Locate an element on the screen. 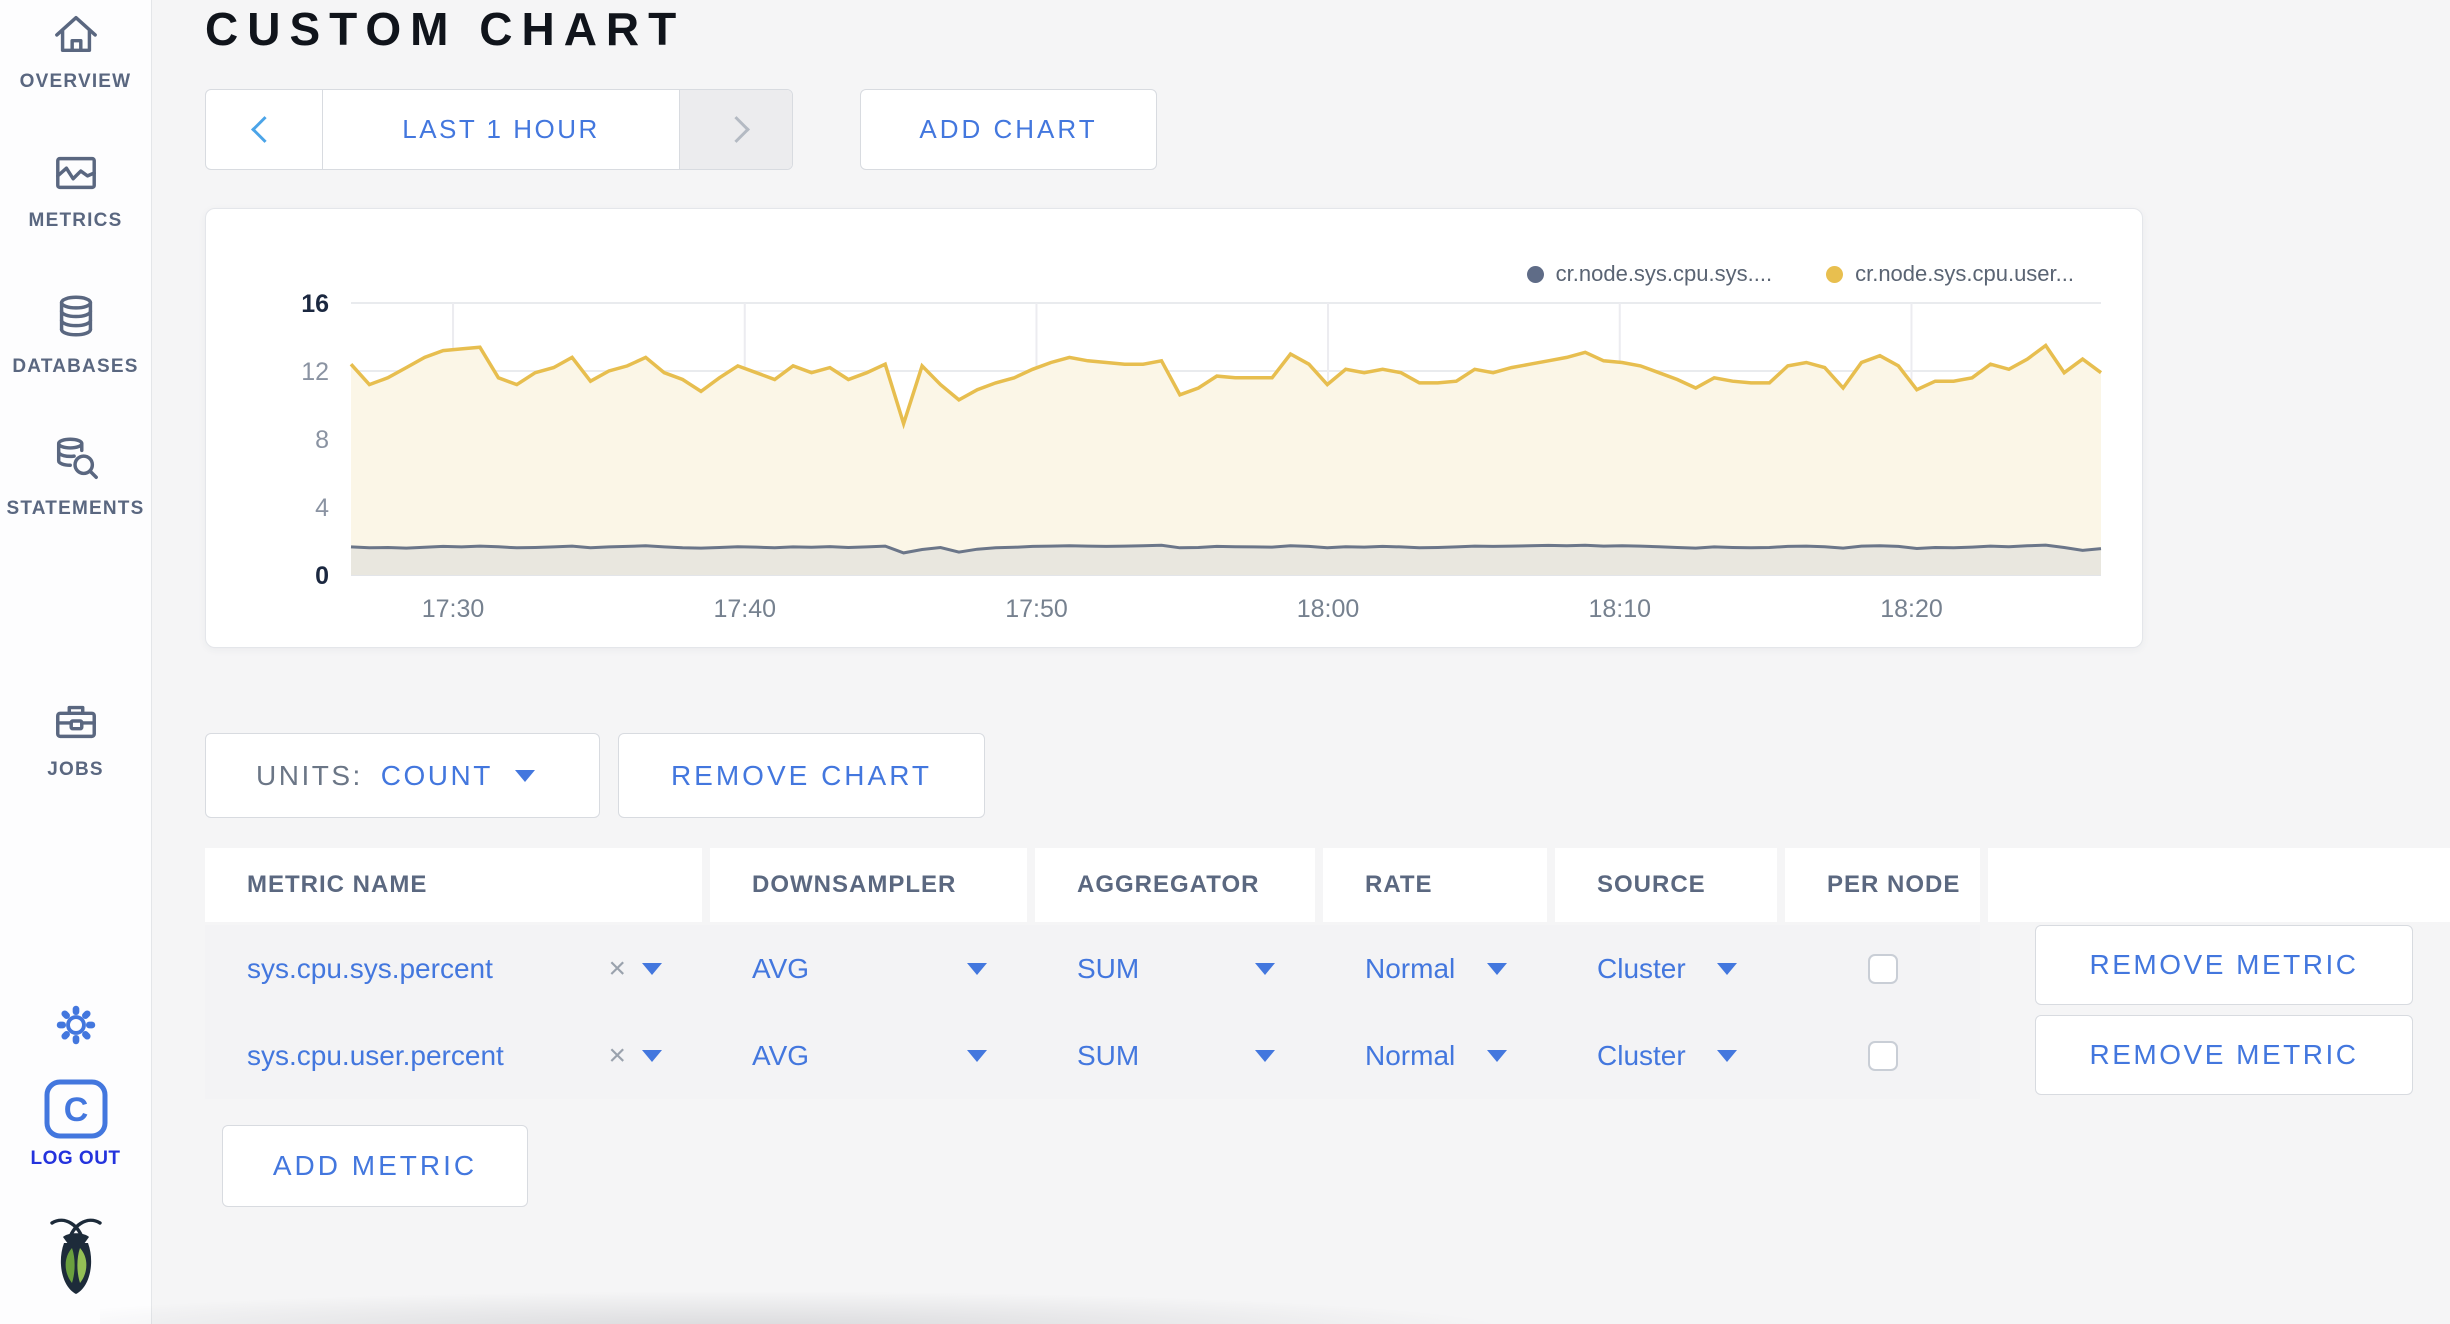 This screenshot has width=2450, height=1324. time-window-next-button is located at coordinates (736, 129).